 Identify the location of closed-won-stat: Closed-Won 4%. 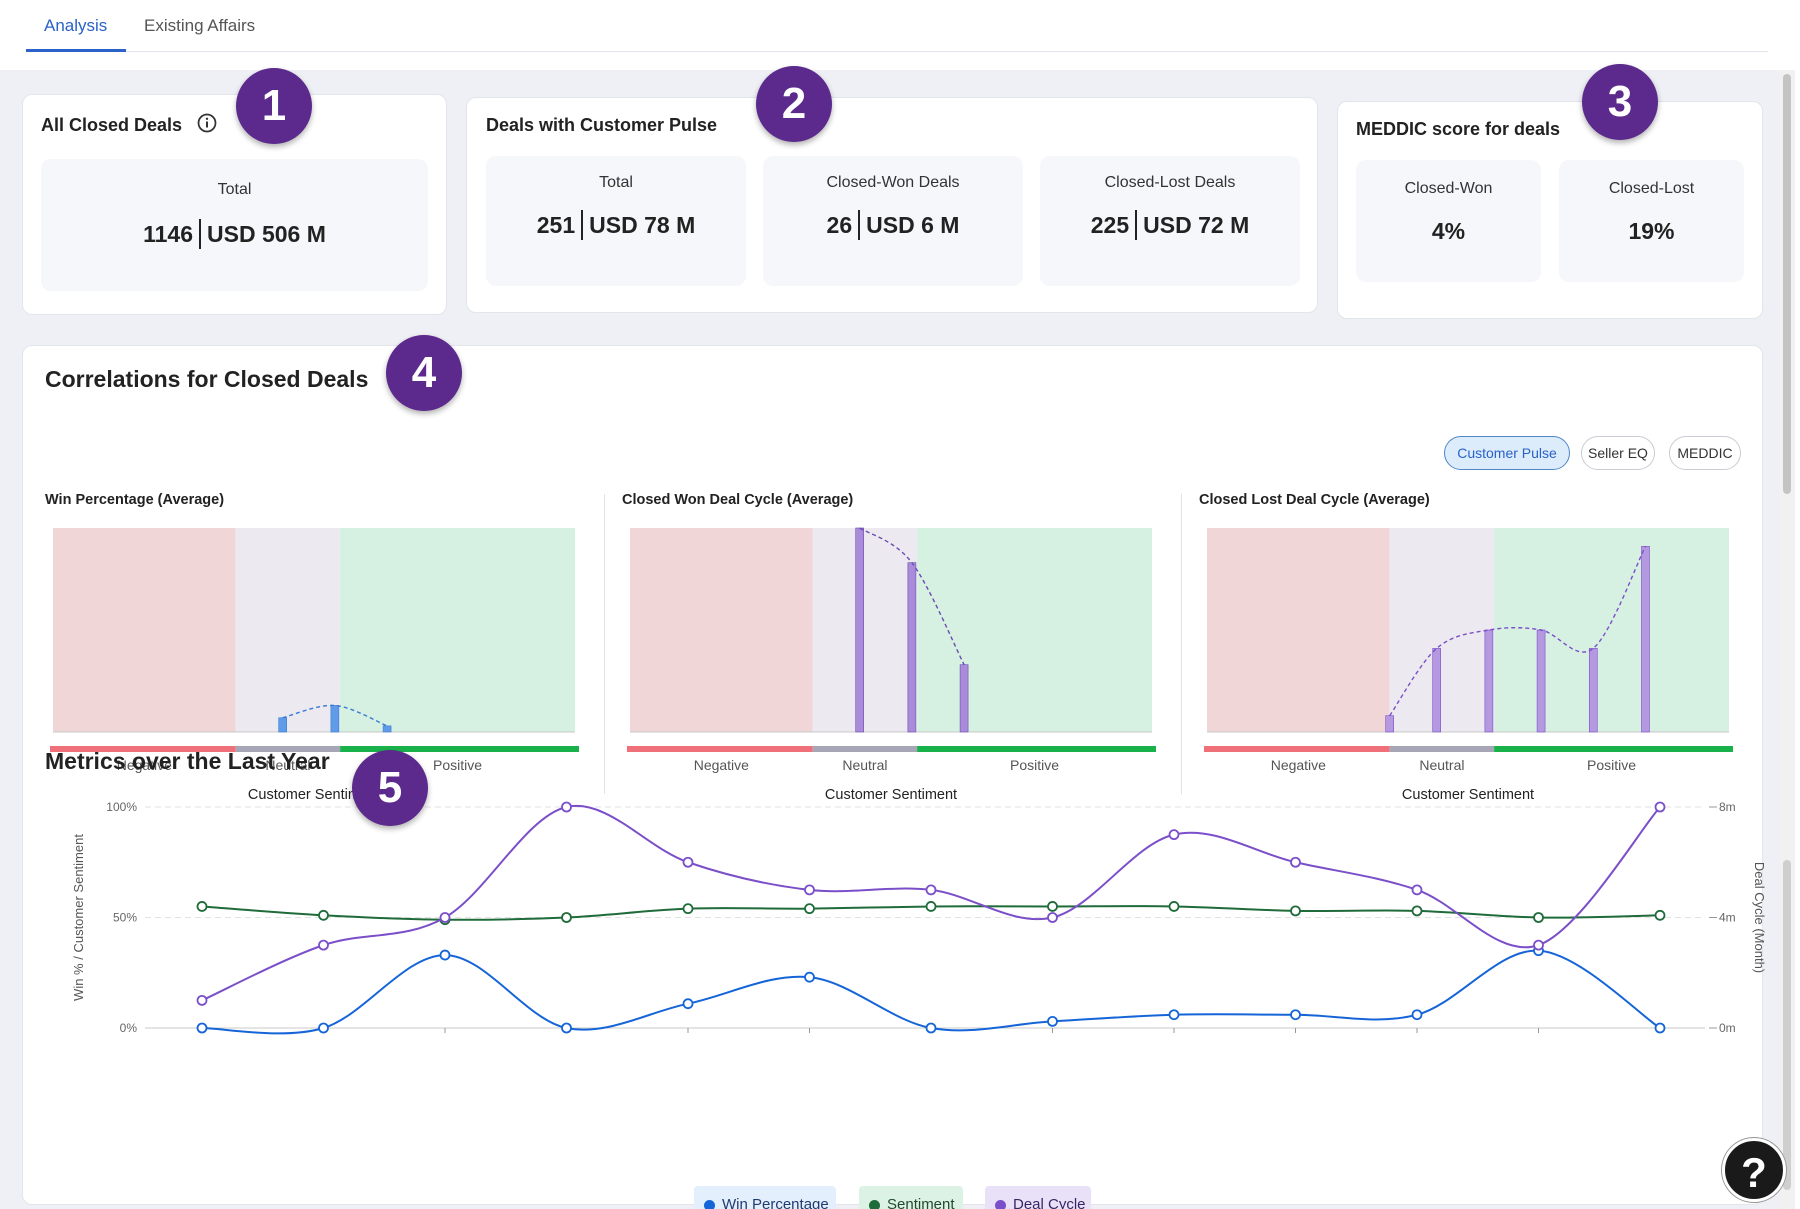
(1448, 221).